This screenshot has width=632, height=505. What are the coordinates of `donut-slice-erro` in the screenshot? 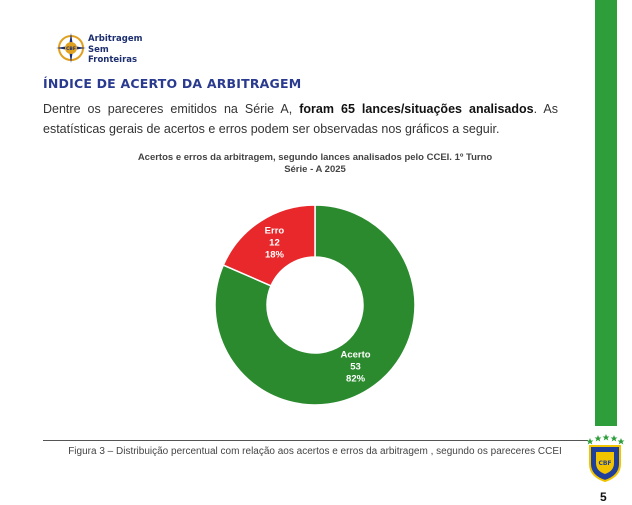 It's located at (269, 245).